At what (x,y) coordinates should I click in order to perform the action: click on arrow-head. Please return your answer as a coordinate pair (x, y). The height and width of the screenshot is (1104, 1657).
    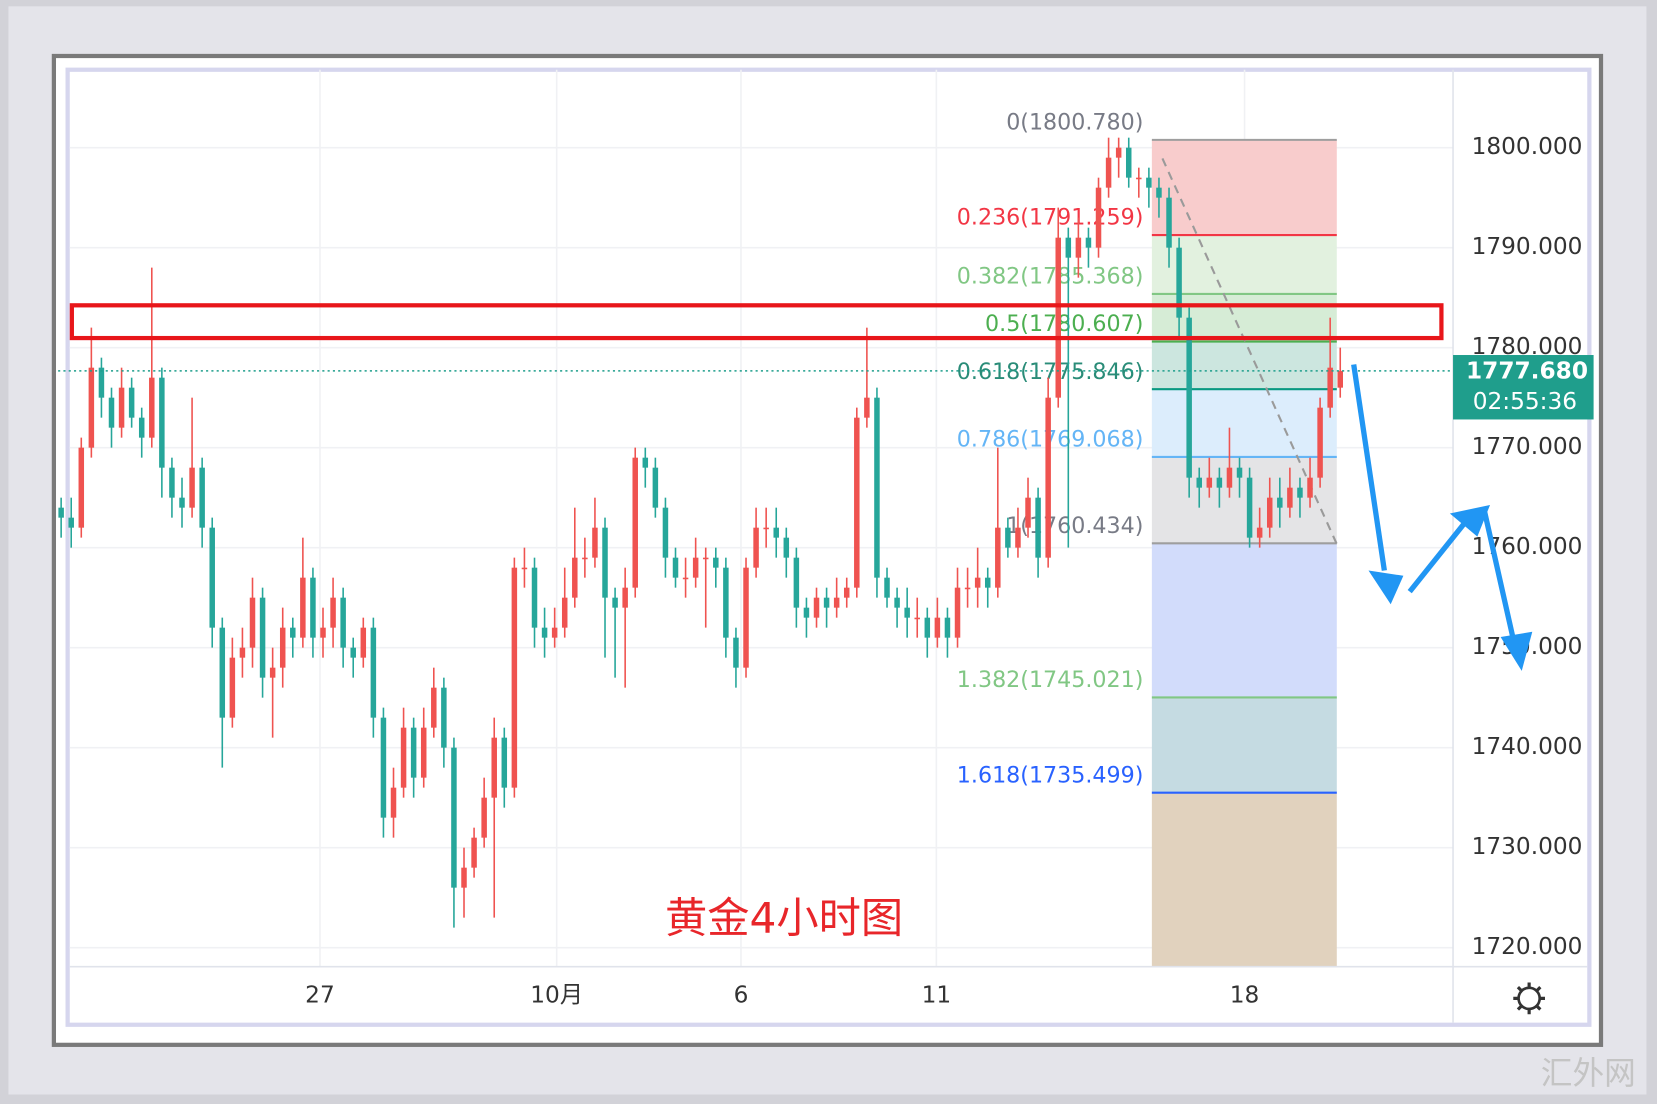
    Looking at the image, I should click on (1470, 520).